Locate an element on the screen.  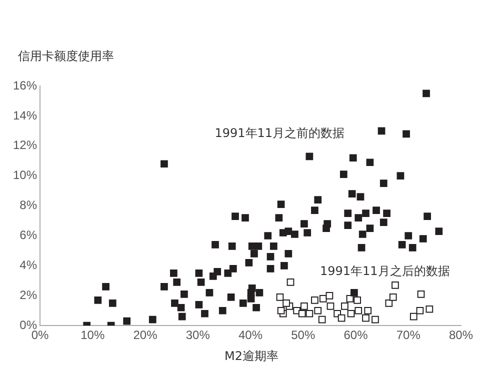
x-tick-label: 40% is located at coordinates (250, 335).